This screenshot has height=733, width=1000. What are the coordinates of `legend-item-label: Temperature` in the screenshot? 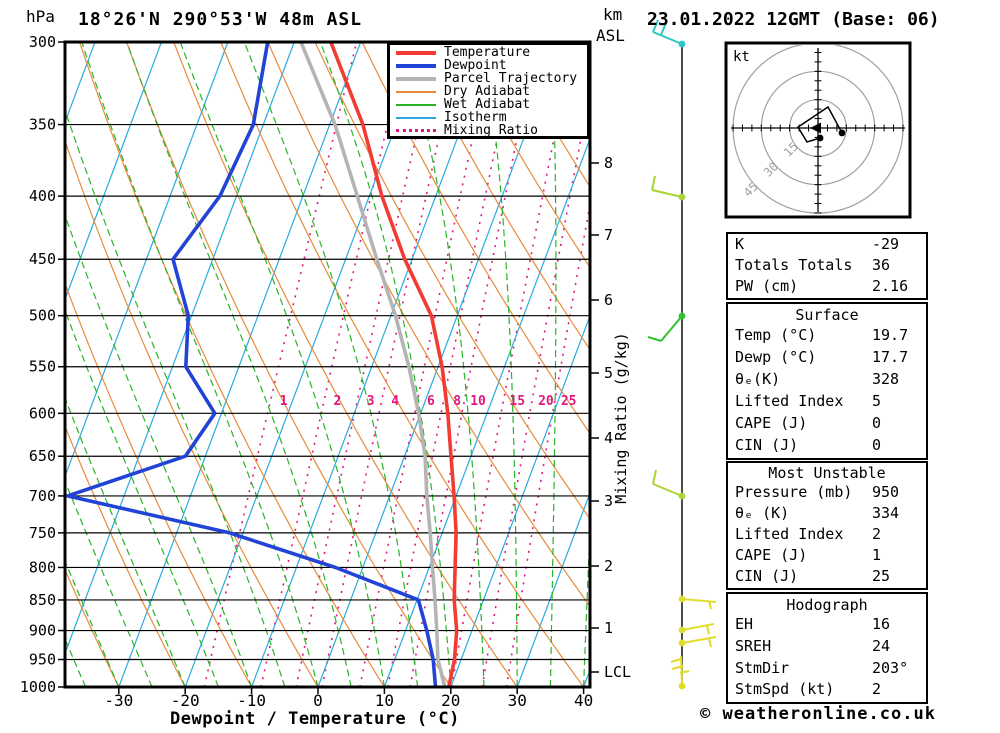 It's located at (487, 52).